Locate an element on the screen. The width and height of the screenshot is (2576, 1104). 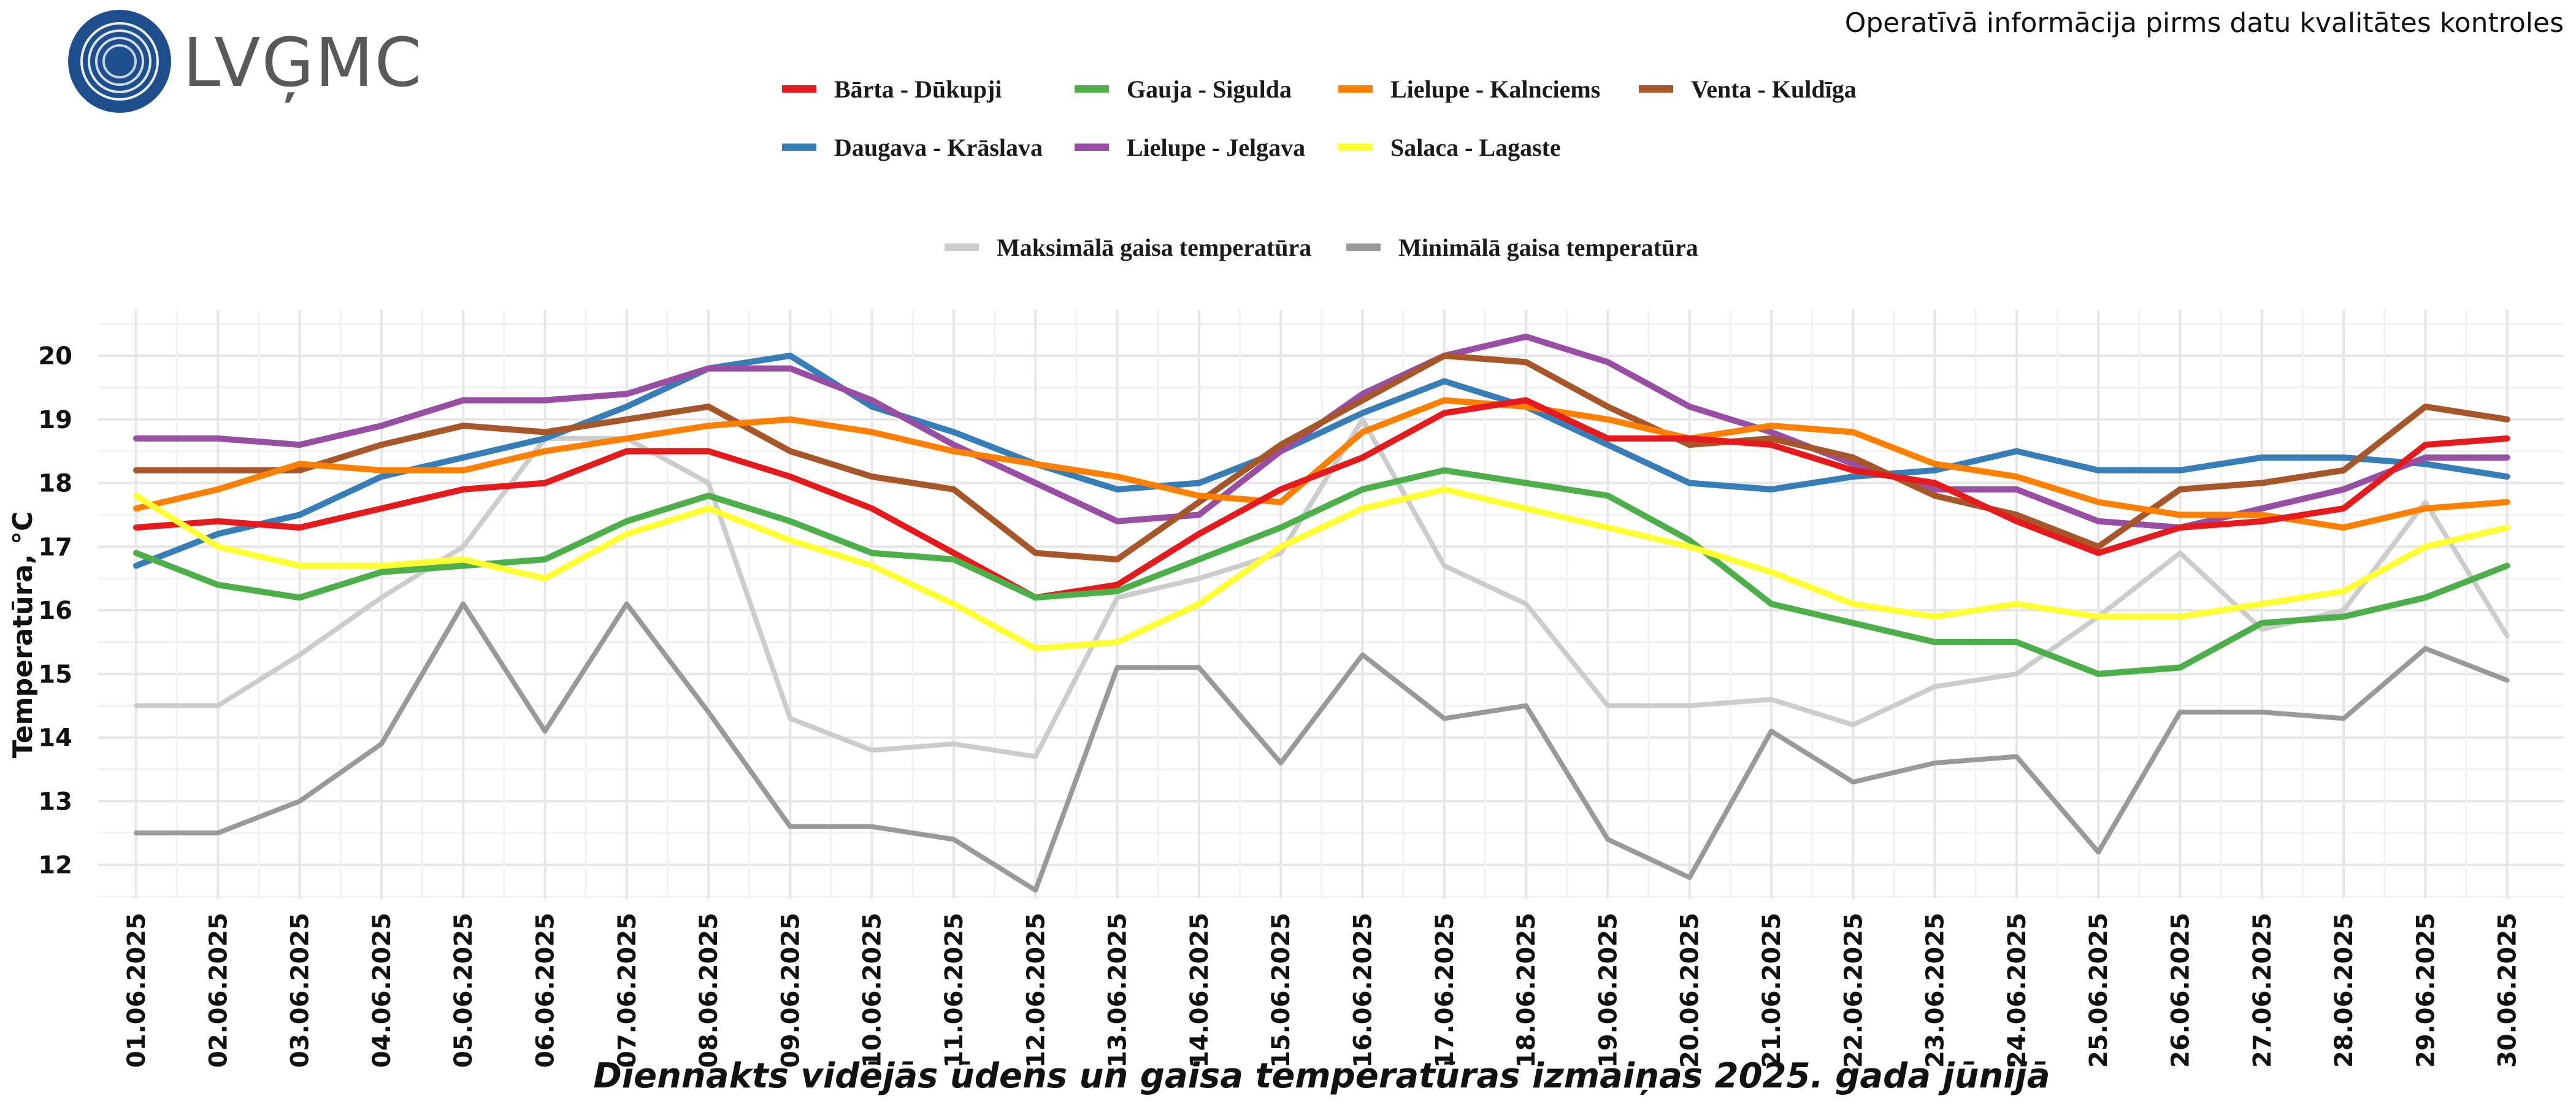
series-line-salaca-lagaste is located at coordinates (1321, 569).